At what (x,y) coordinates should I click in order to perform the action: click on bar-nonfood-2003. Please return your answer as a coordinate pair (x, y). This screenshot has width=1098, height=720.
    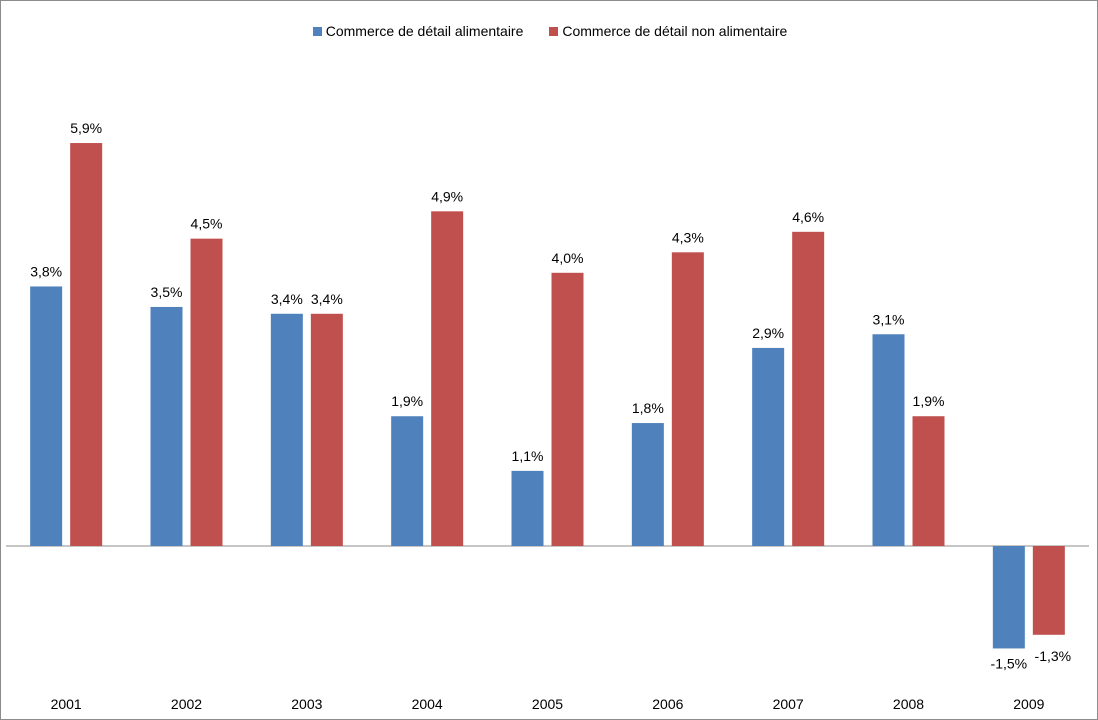
    Looking at the image, I should click on (326, 429).